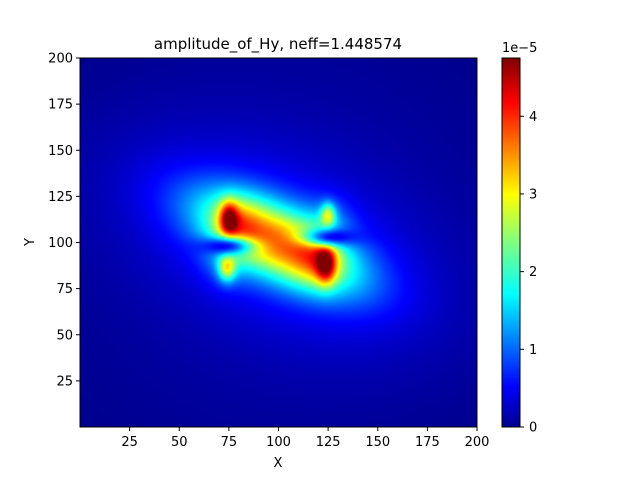 The height and width of the screenshot is (480, 640). Describe the element at coordinates (377, 442) in the screenshot. I see `x-tick-label: 150` at that location.